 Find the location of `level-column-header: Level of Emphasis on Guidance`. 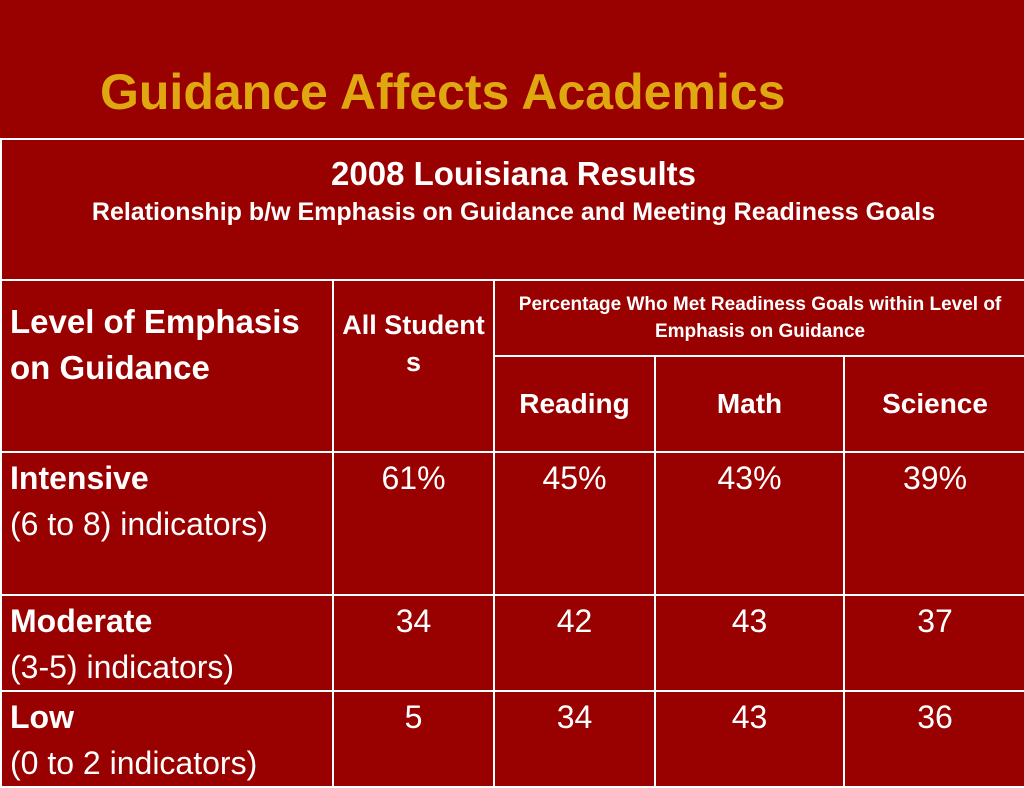

level-column-header: Level of Emphasis on Guidance is located at coordinates (167, 366).